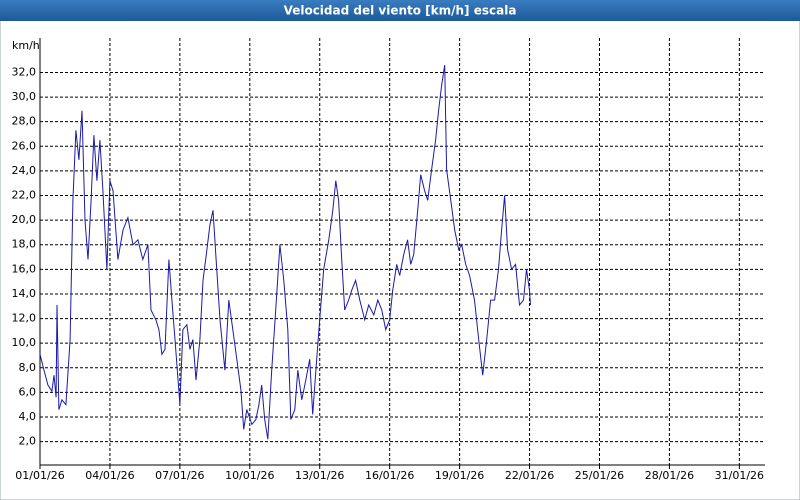  What do you see at coordinates (319, 475) in the screenshot?
I see `x-tick-label: 13/01/26` at bounding box center [319, 475].